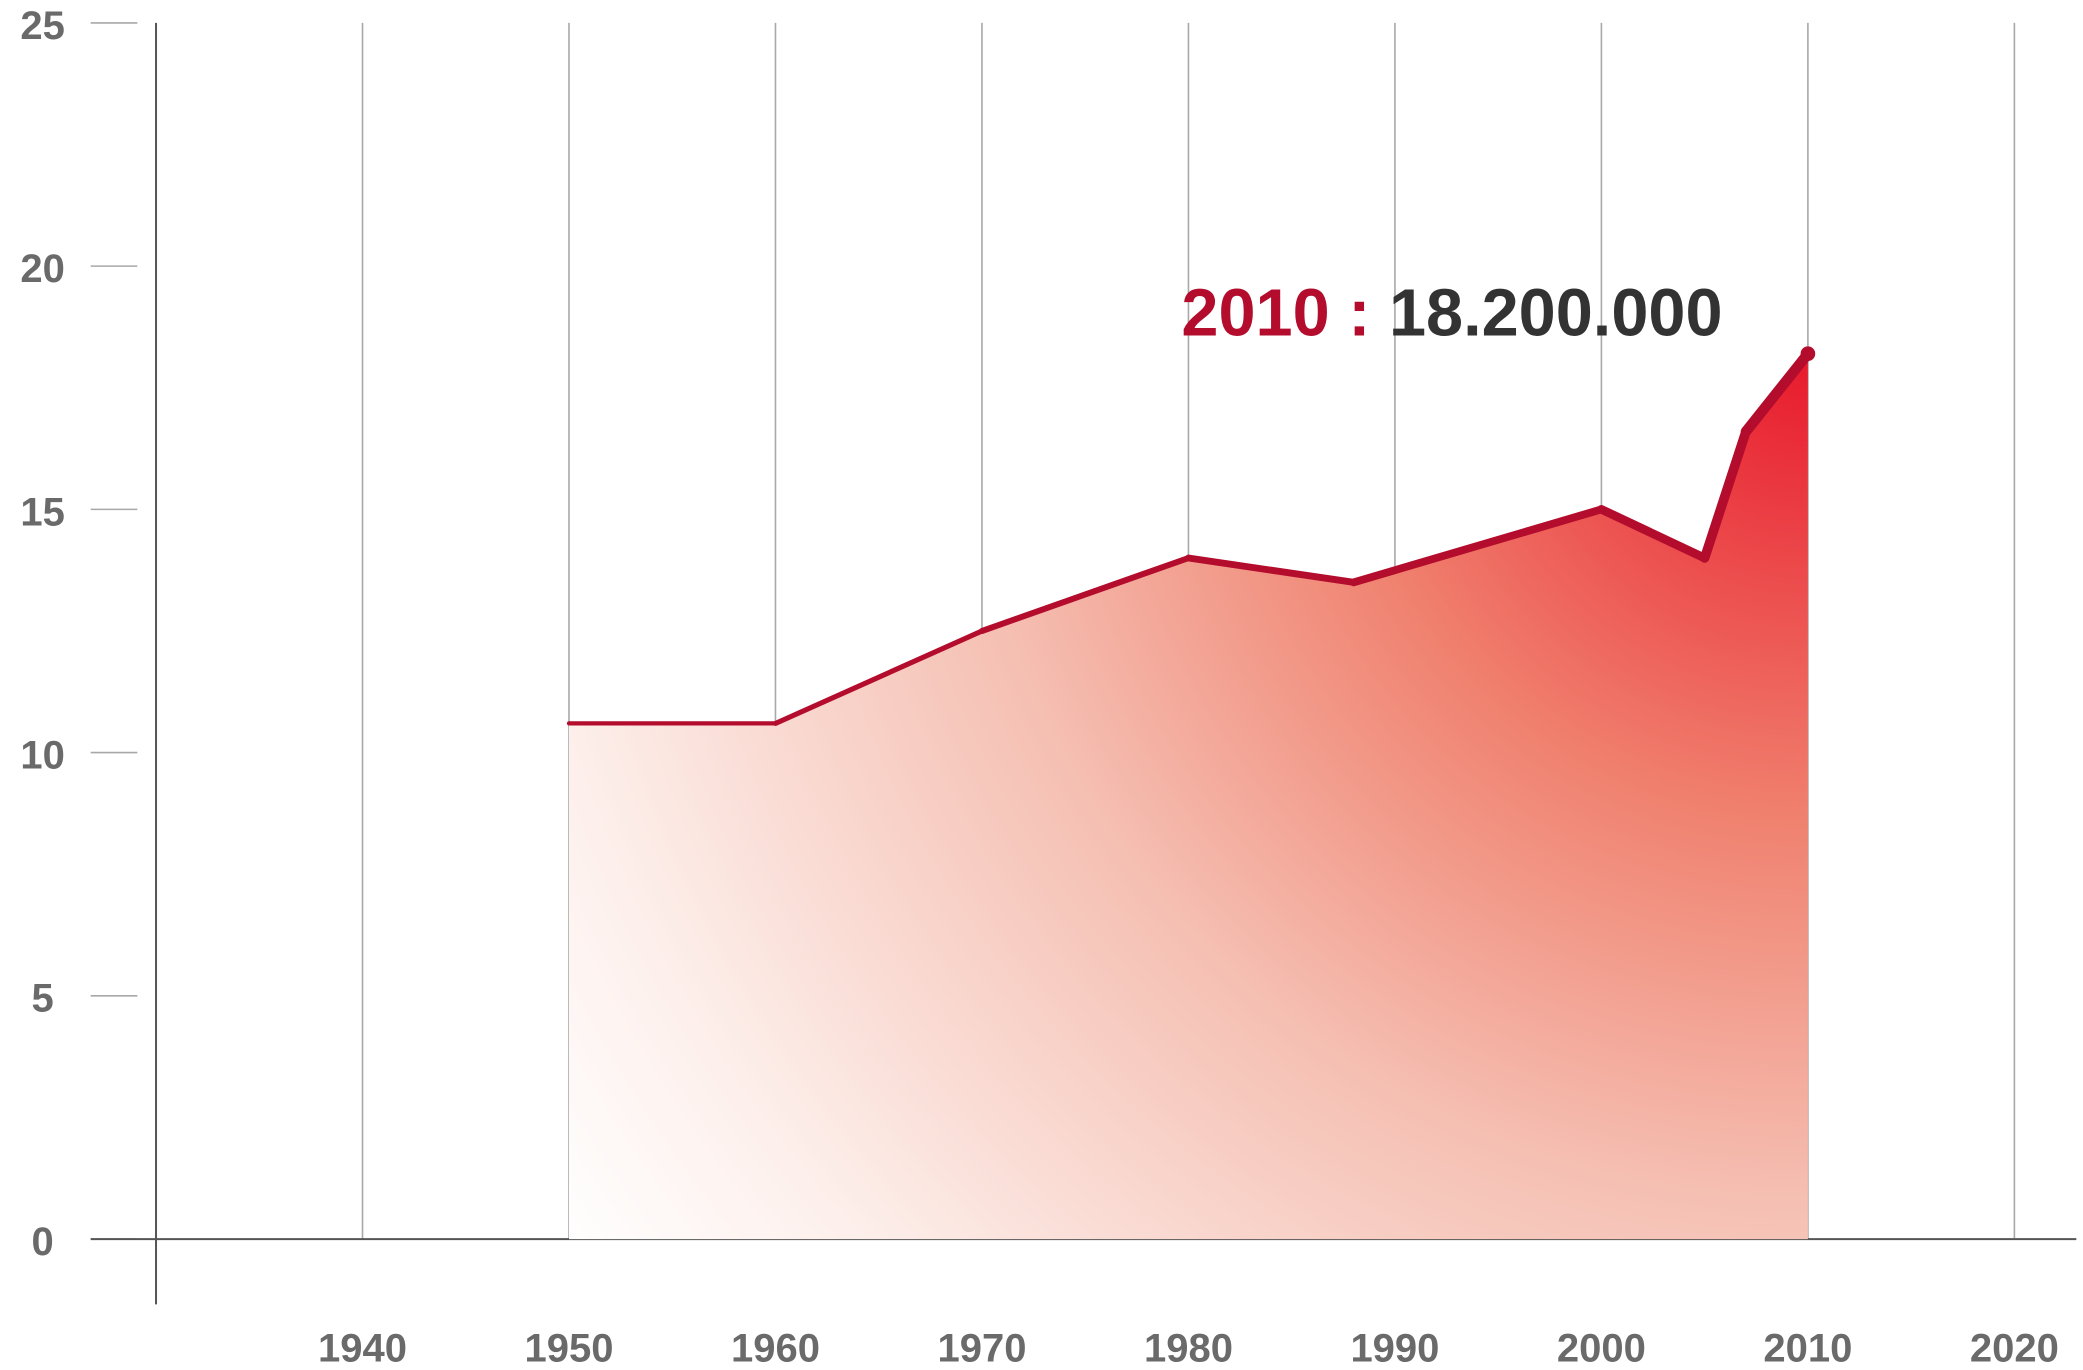 The height and width of the screenshot is (1370, 2083). I want to click on y-tick-label: 25, so click(42, 26).